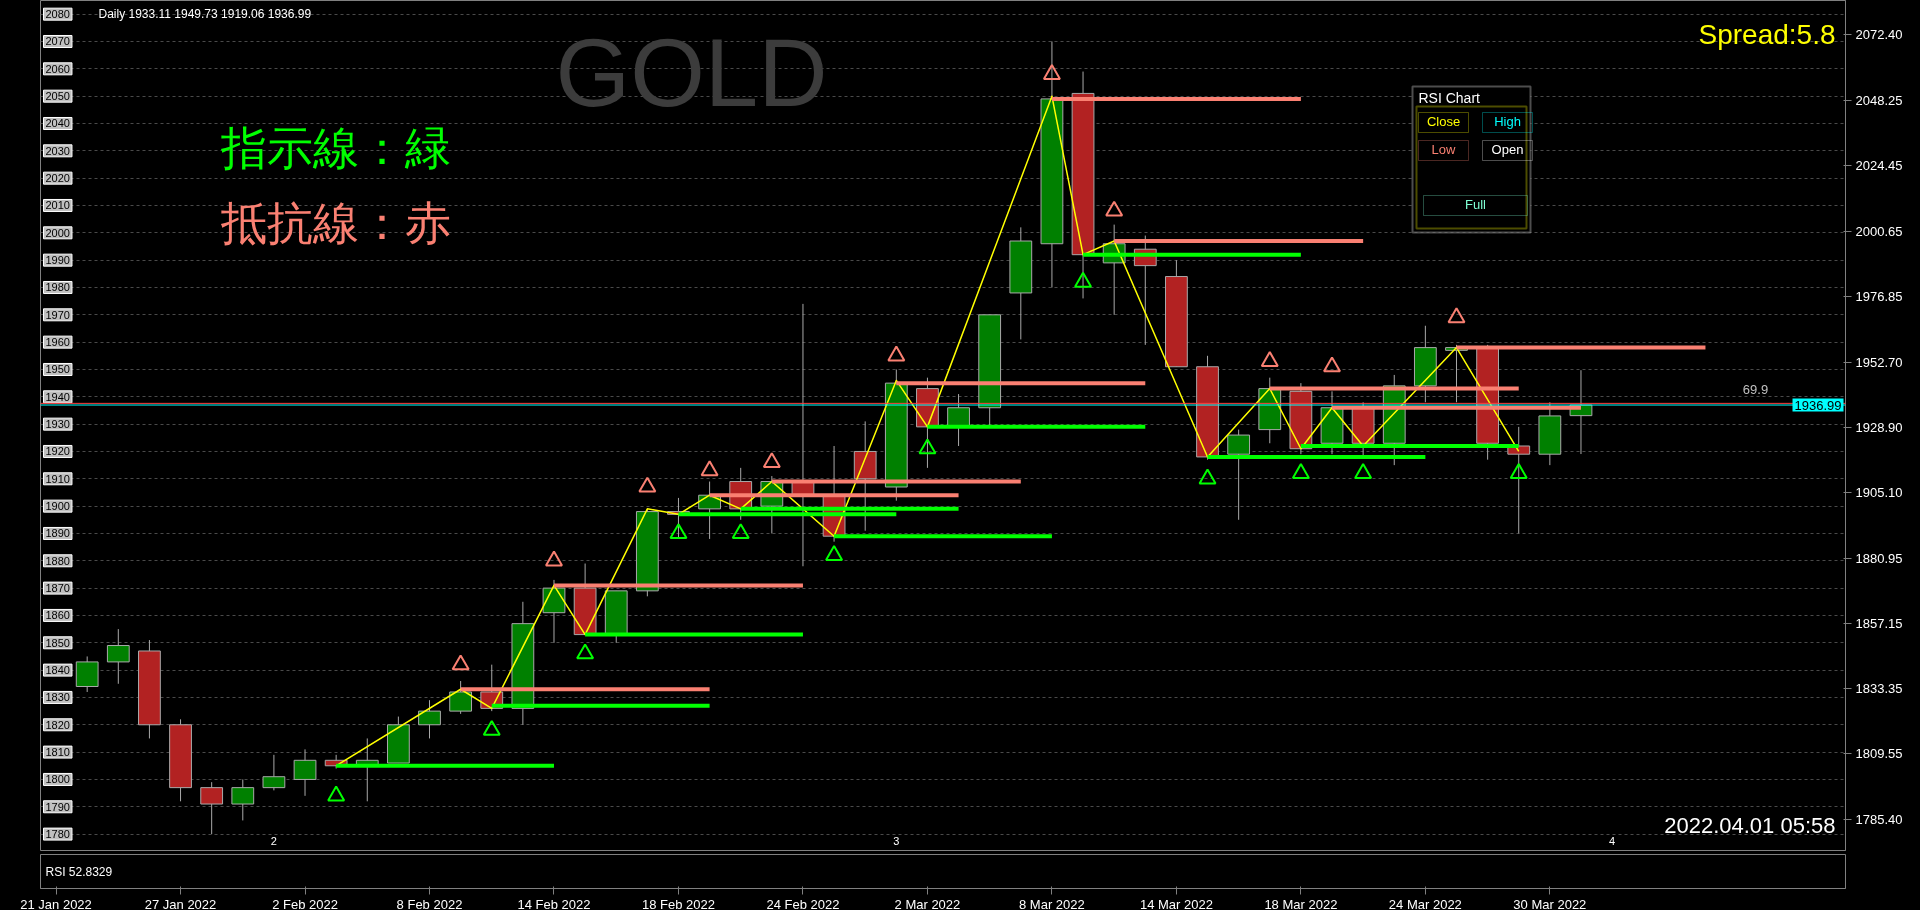 This screenshot has height=910, width=1920. I want to click on y2-tick-label: 1928.90, so click(1879, 427).